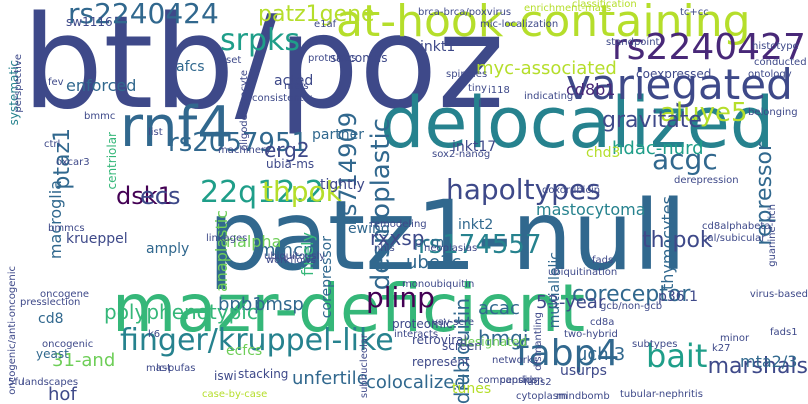  Describe the element at coordinates (472, 389) in the screenshot. I see `cloud-word: tunes` at that location.